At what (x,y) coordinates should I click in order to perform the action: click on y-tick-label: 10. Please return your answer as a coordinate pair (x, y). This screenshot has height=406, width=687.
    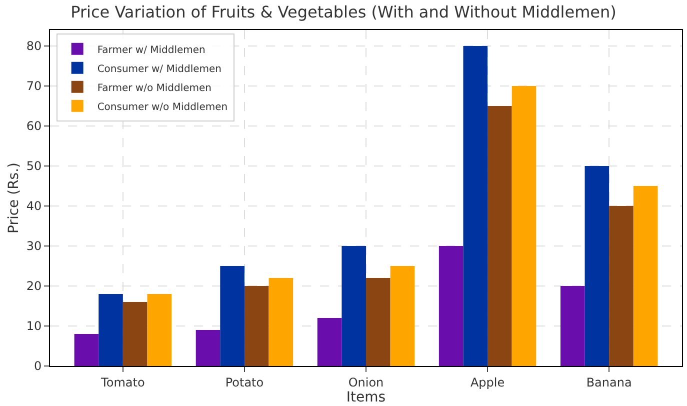
    Looking at the image, I should click on (34, 326).